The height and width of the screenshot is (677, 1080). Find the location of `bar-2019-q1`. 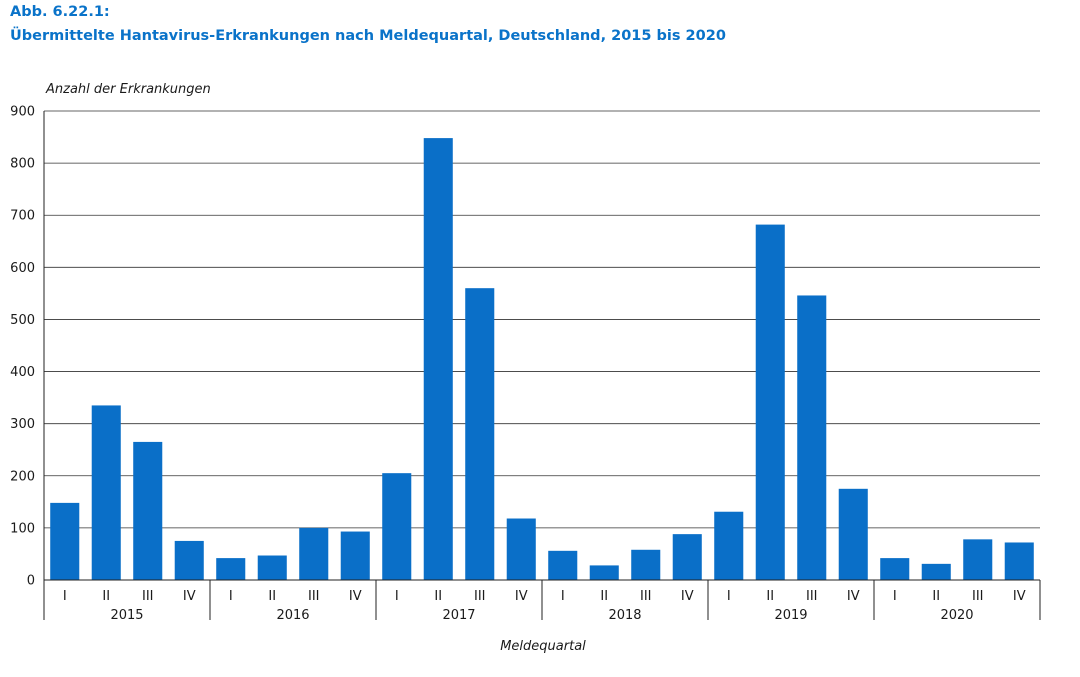

bar-2019-q1 is located at coordinates (729, 545).